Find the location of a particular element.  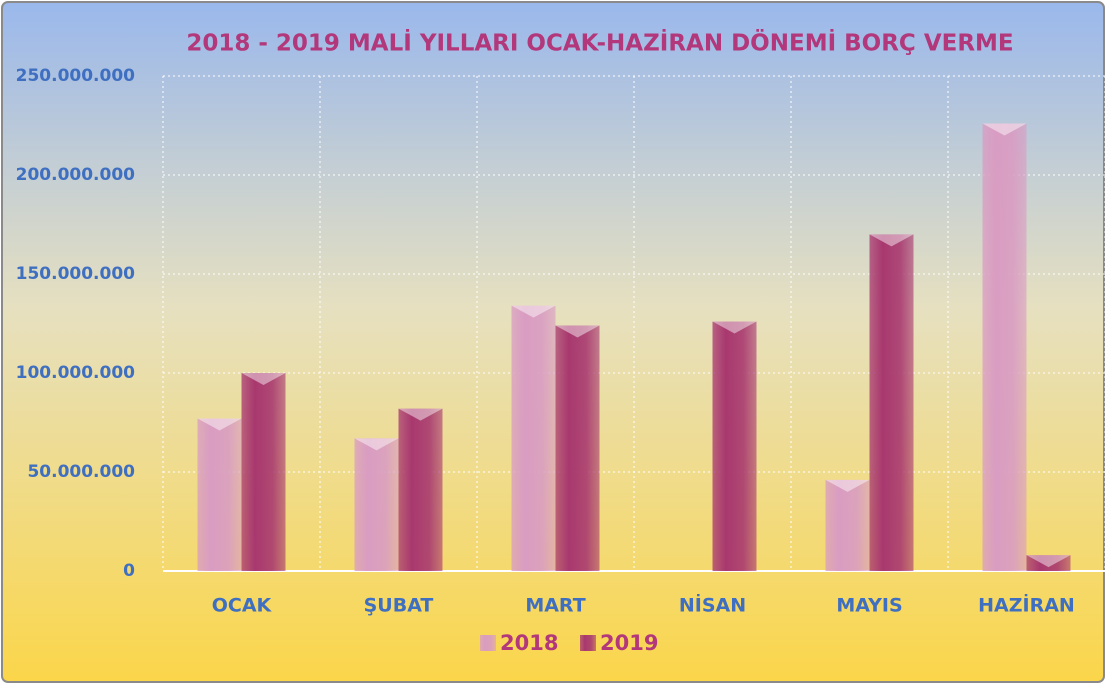

y-tick-label: 150.000.000 is located at coordinates (76, 274).